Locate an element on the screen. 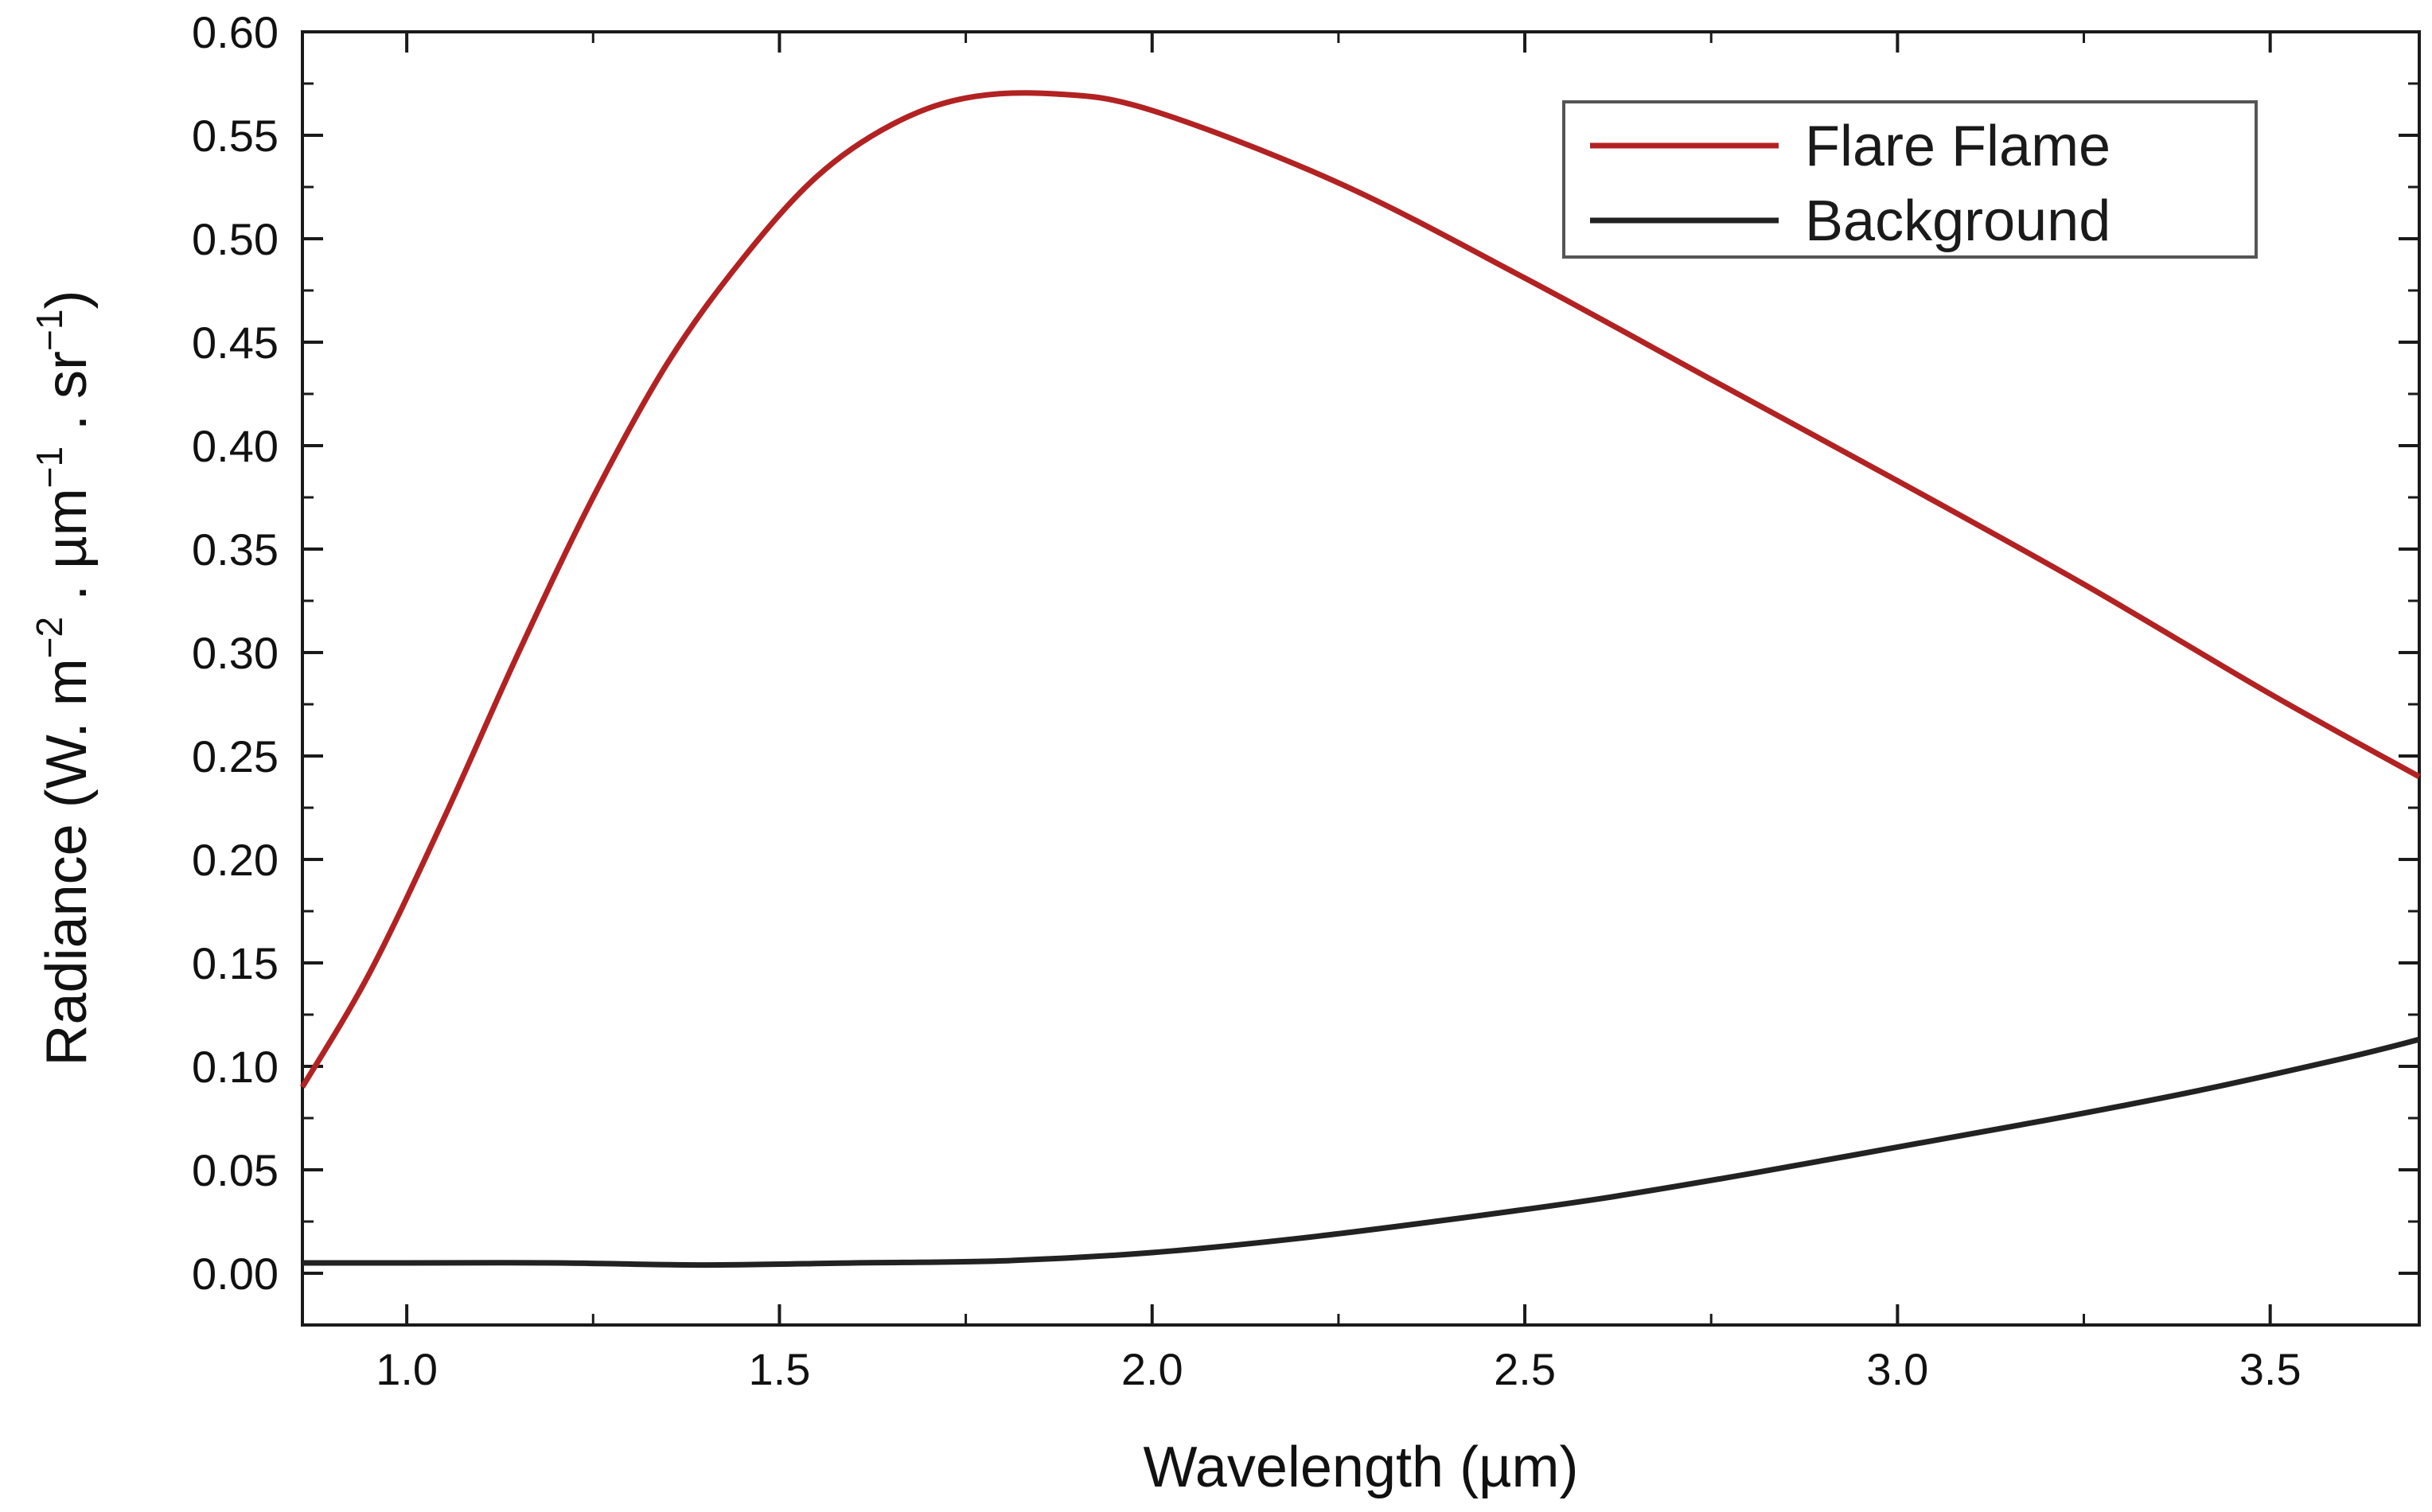 This screenshot has width=2432, height=1512. y-tick-label: 0.45 is located at coordinates (235, 343).